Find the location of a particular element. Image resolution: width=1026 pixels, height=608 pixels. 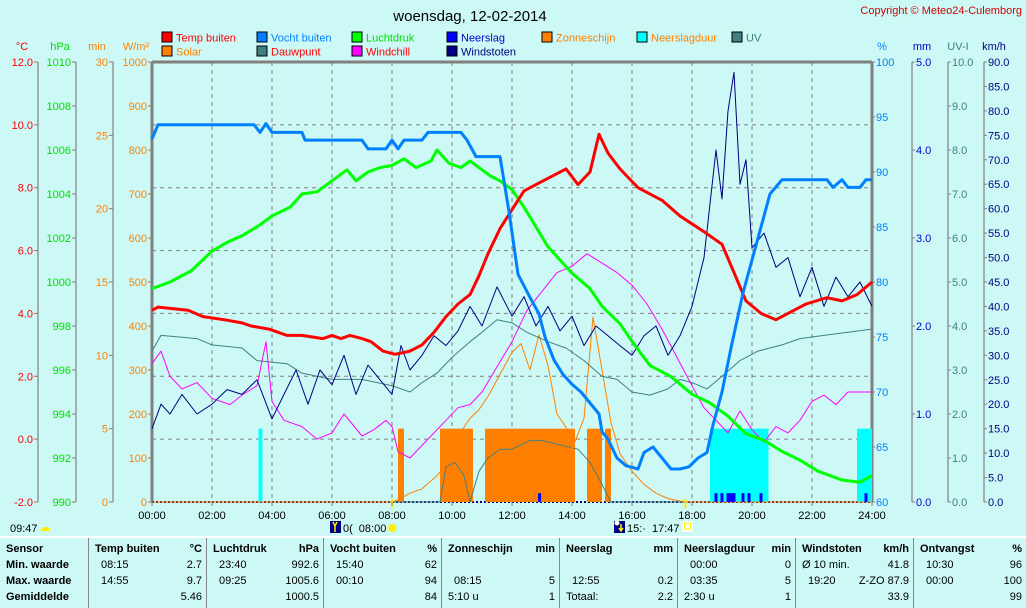

axis-tick-label: 600 is located at coordinates (138, 239).